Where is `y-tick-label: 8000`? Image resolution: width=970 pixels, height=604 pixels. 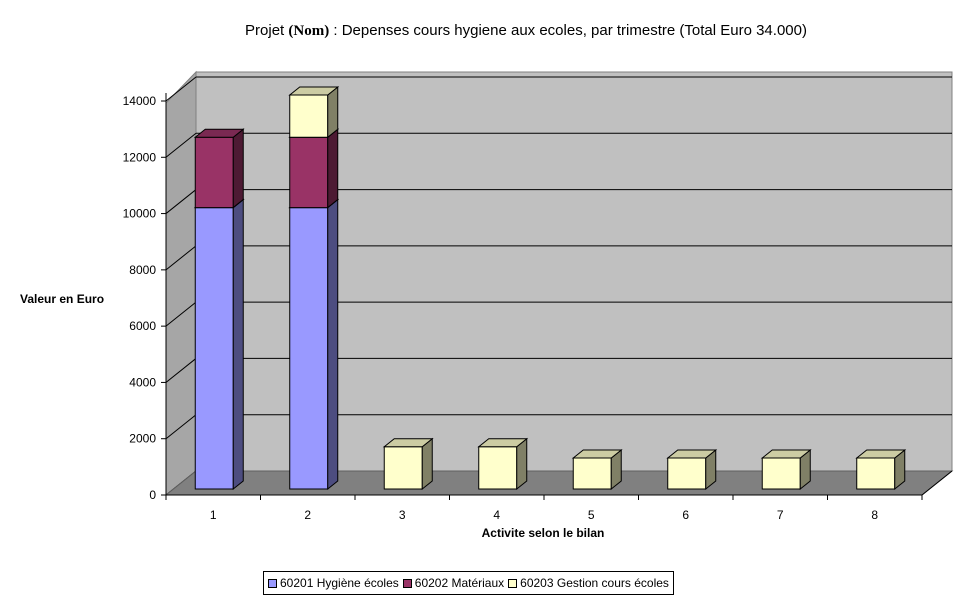 y-tick-label: 8000 is located at coordinates (142, 270).